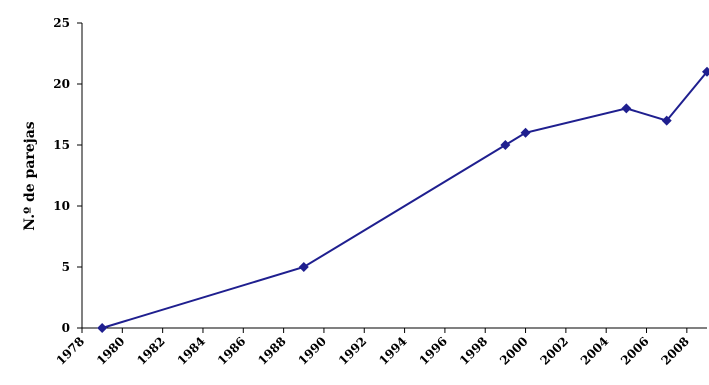 The image size is (709, 385). I want to click on x-tick-label: 1982, so click(151, 351).